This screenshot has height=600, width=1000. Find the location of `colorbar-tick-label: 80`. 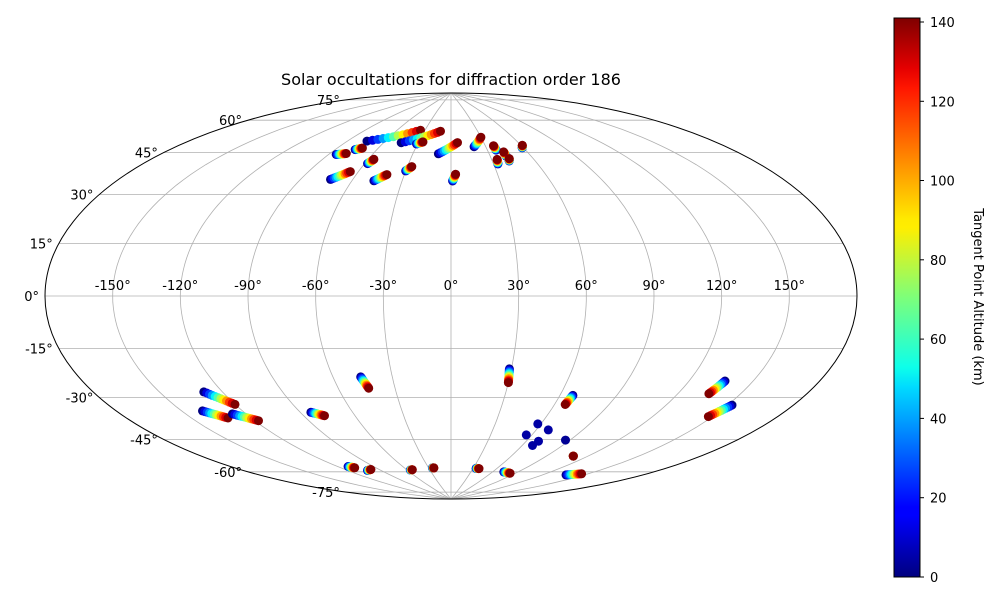

colorbar-tick-label: 80 is located at coordinates (938, 261).